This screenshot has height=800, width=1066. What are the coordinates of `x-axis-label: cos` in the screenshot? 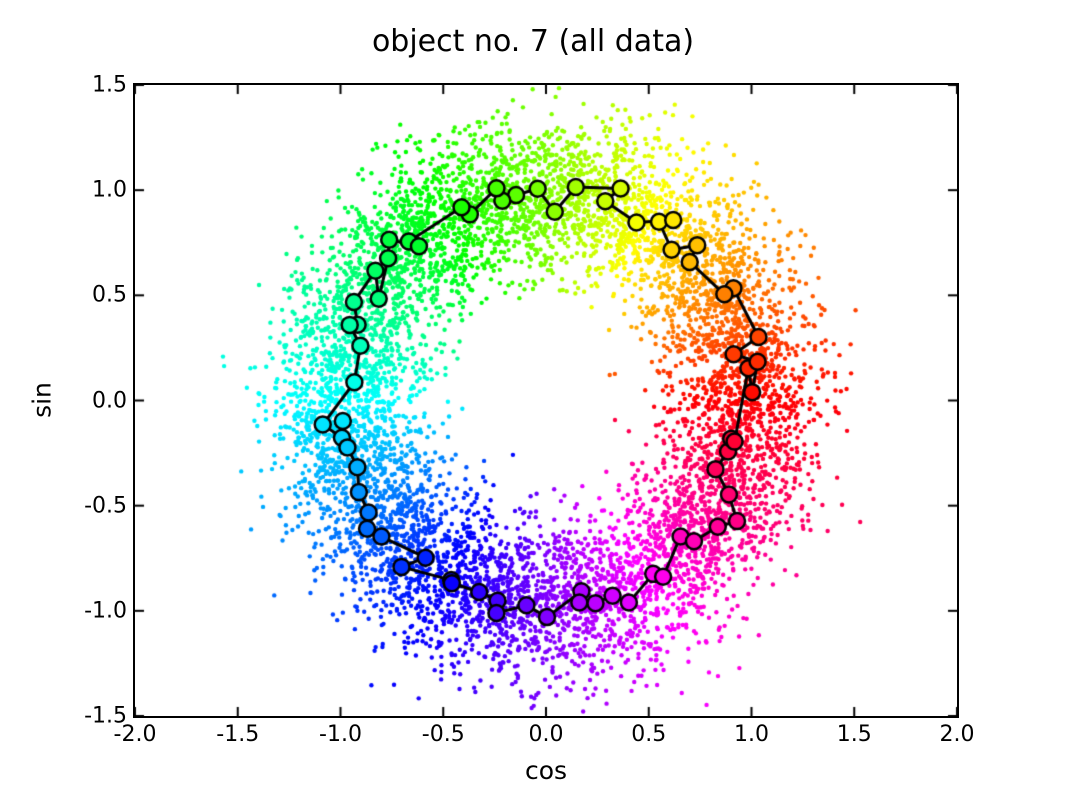 It's located at (546, 770).